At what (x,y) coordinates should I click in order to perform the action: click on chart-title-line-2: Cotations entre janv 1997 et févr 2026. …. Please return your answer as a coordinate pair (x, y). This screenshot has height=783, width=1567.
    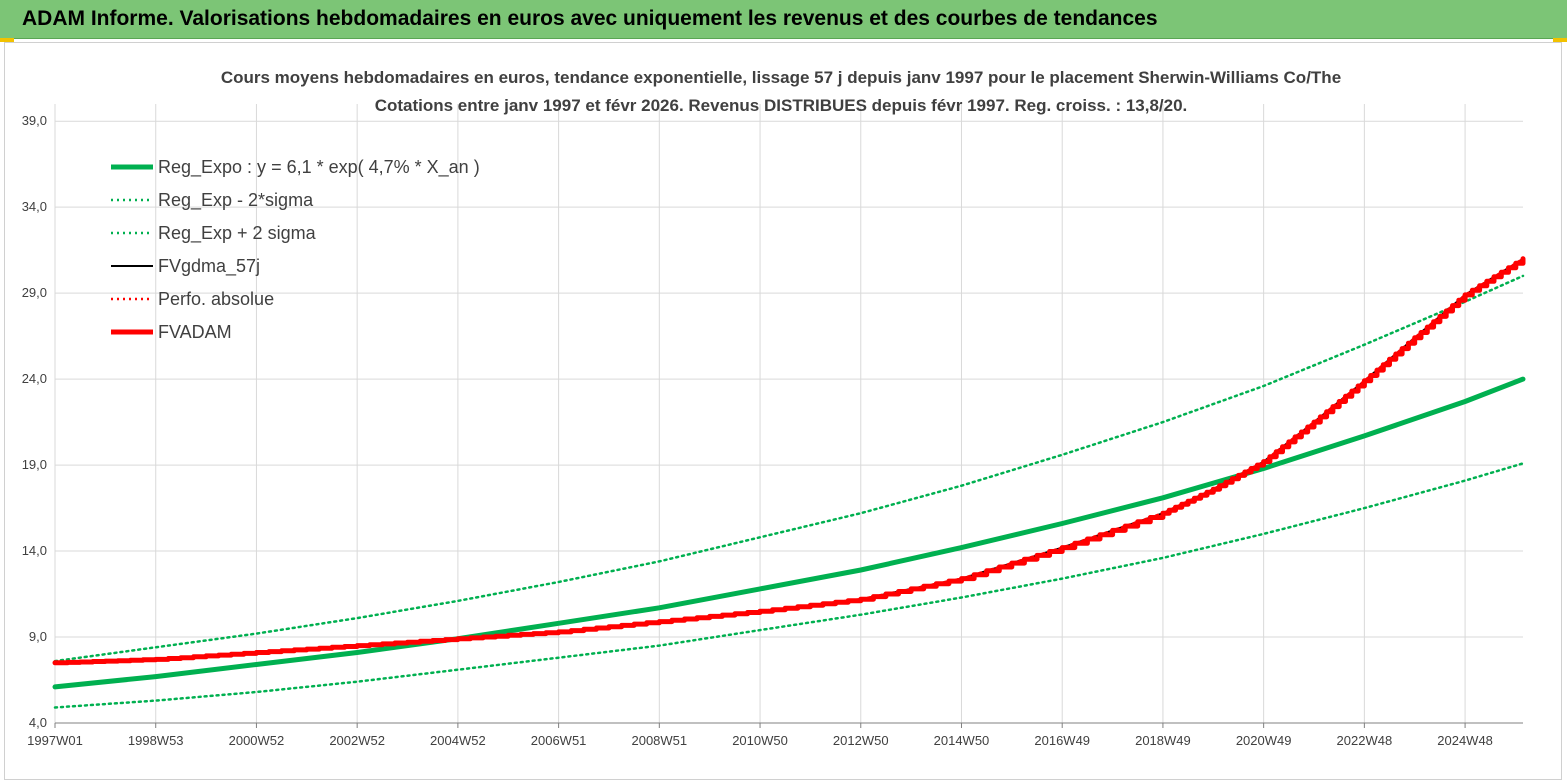
    Looking at the image, I should click on (781, 105).